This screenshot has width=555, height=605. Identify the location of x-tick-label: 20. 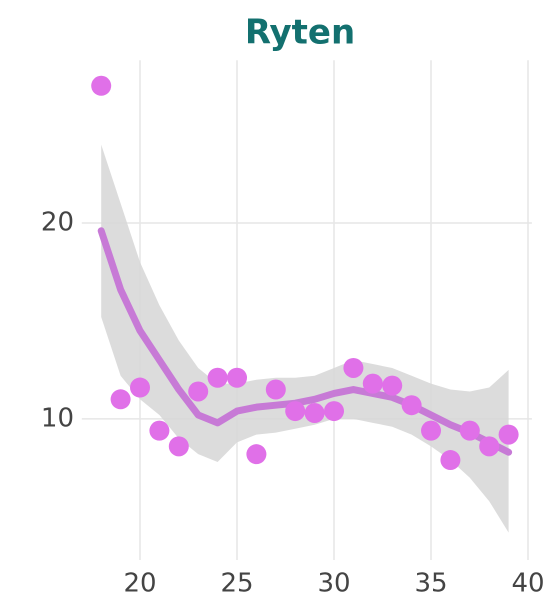
(139, 584).